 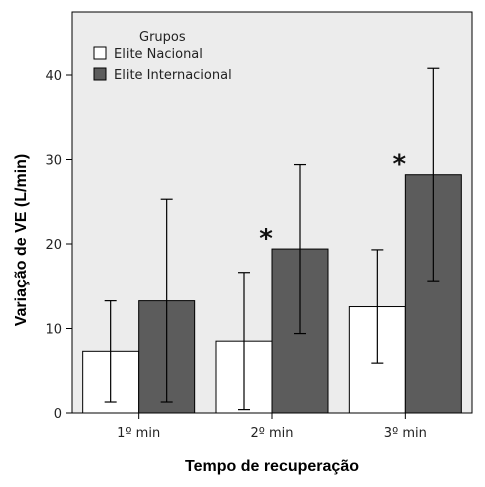 I want to click on x-tick-label: 2º min, so click(x=271, y=433).